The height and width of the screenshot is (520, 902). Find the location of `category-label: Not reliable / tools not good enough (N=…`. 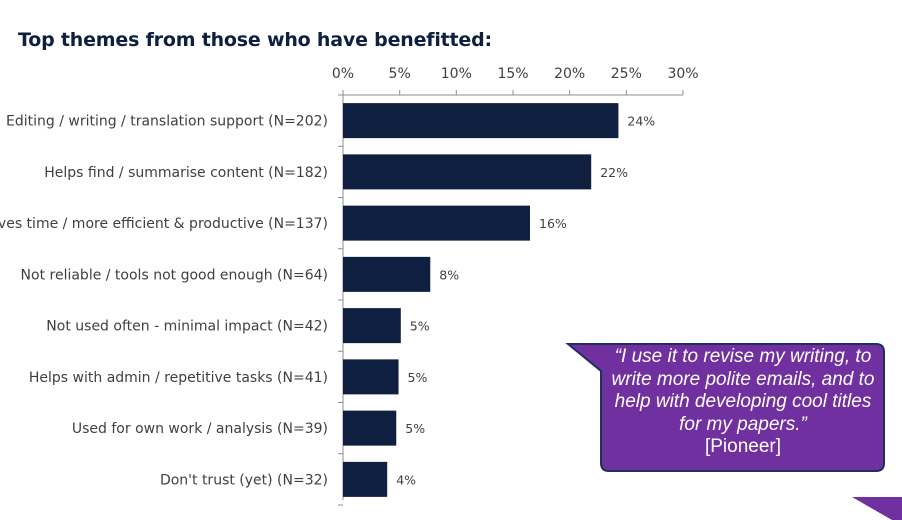

category-label: Not reliable / tools not good enough (N=… is located at coordinates (174, 275).